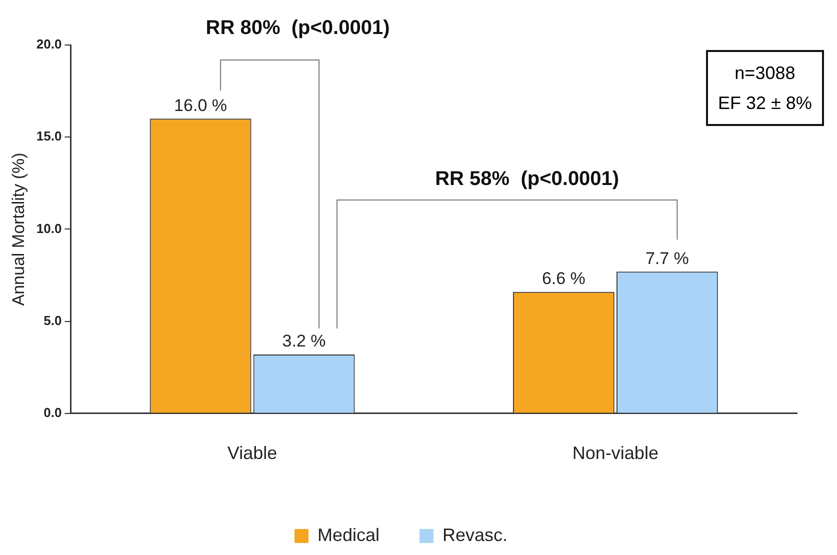 The width and height of the screenshot is (837, 555). Describe the element at coordinates (667, 258) in the screenshot. I see `data-label: 7.7 %` at that location.